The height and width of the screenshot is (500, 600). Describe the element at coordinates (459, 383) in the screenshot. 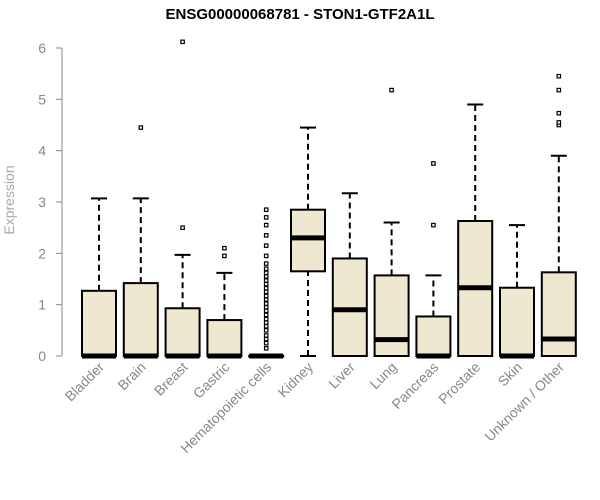

I see `x-tick-label: Prostate` at that location.